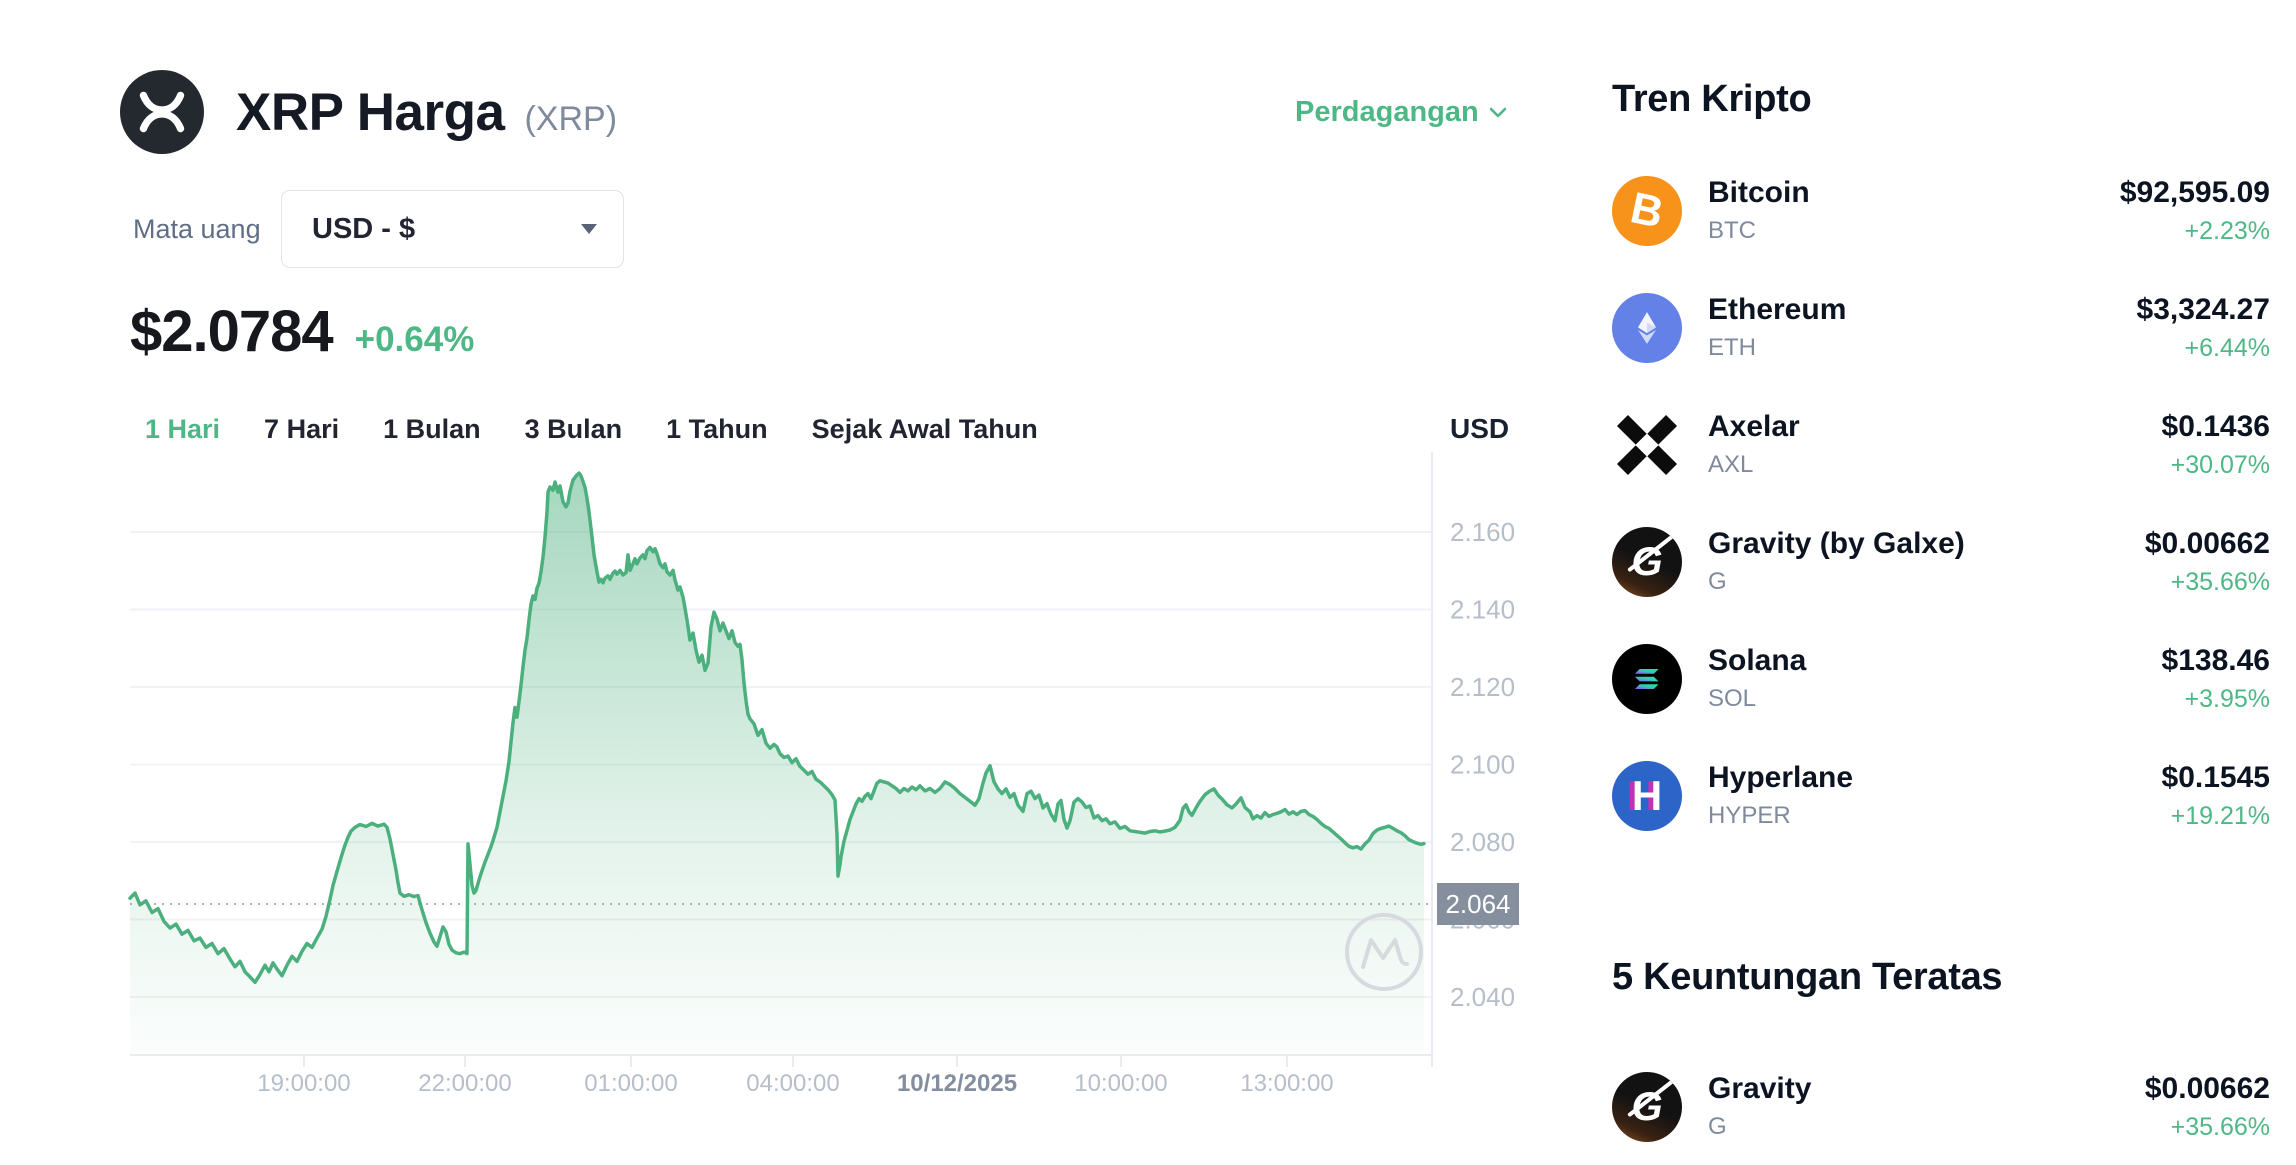  I want to click on coin-price: $92,595.09, so click(2194, 192).